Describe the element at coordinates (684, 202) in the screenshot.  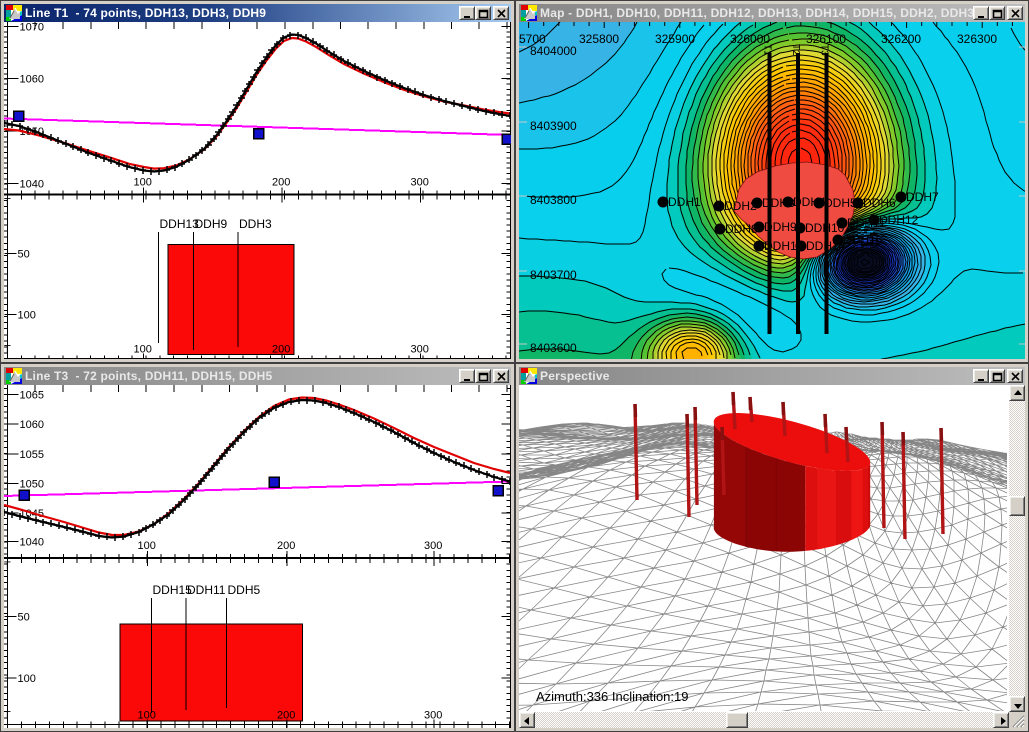
I see `svg-text: DDH1` at that location.